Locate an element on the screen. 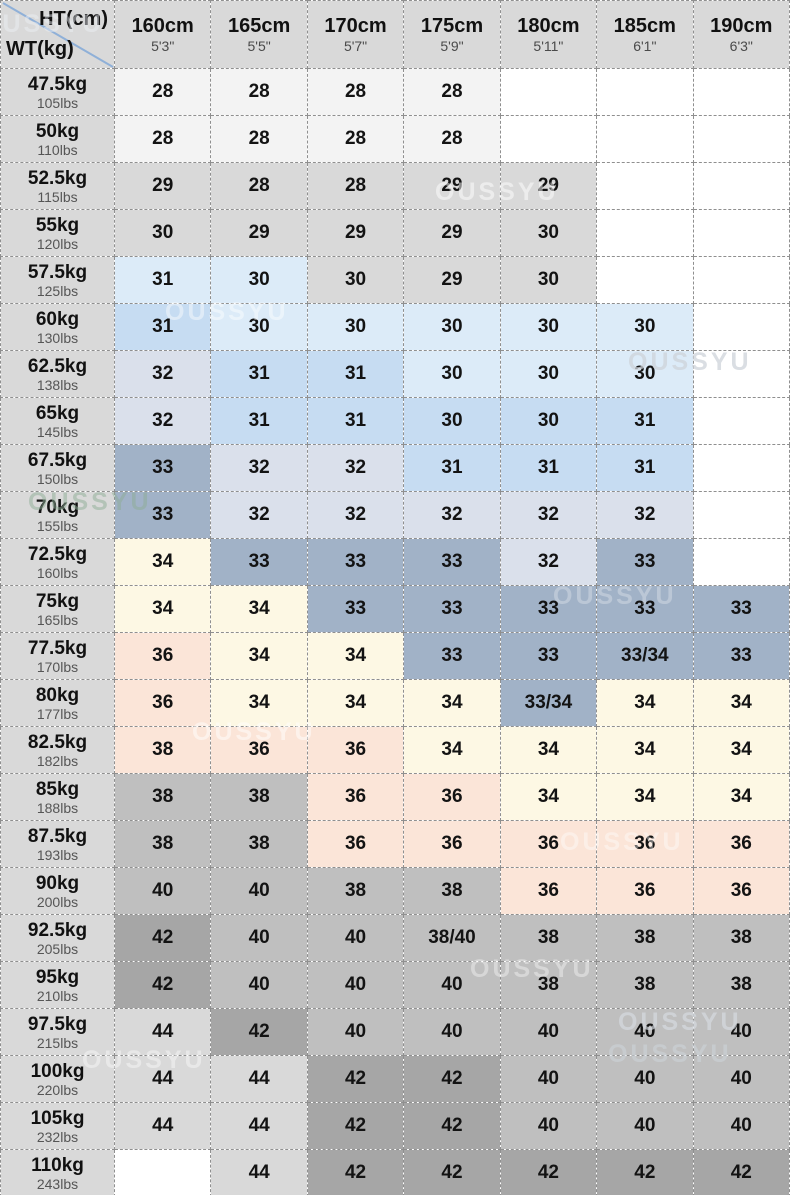 Image resolution: width=790 pixels, height=1195 pixels. weight-label-50kg: 50kg 110lbs is located at coordinates (57, 139).